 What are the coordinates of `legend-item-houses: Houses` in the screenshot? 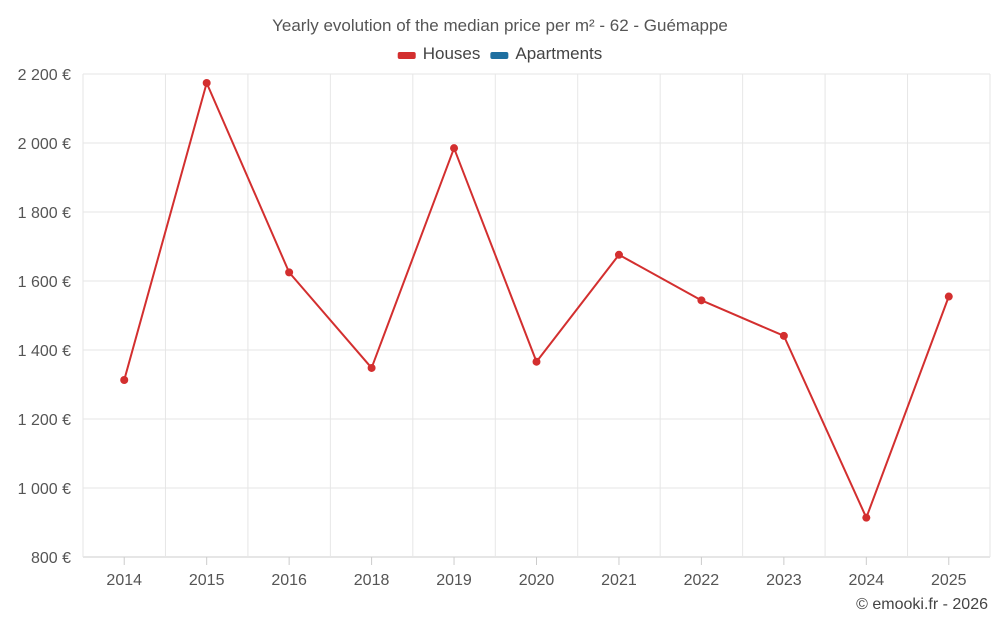 It's located at (439, 53).